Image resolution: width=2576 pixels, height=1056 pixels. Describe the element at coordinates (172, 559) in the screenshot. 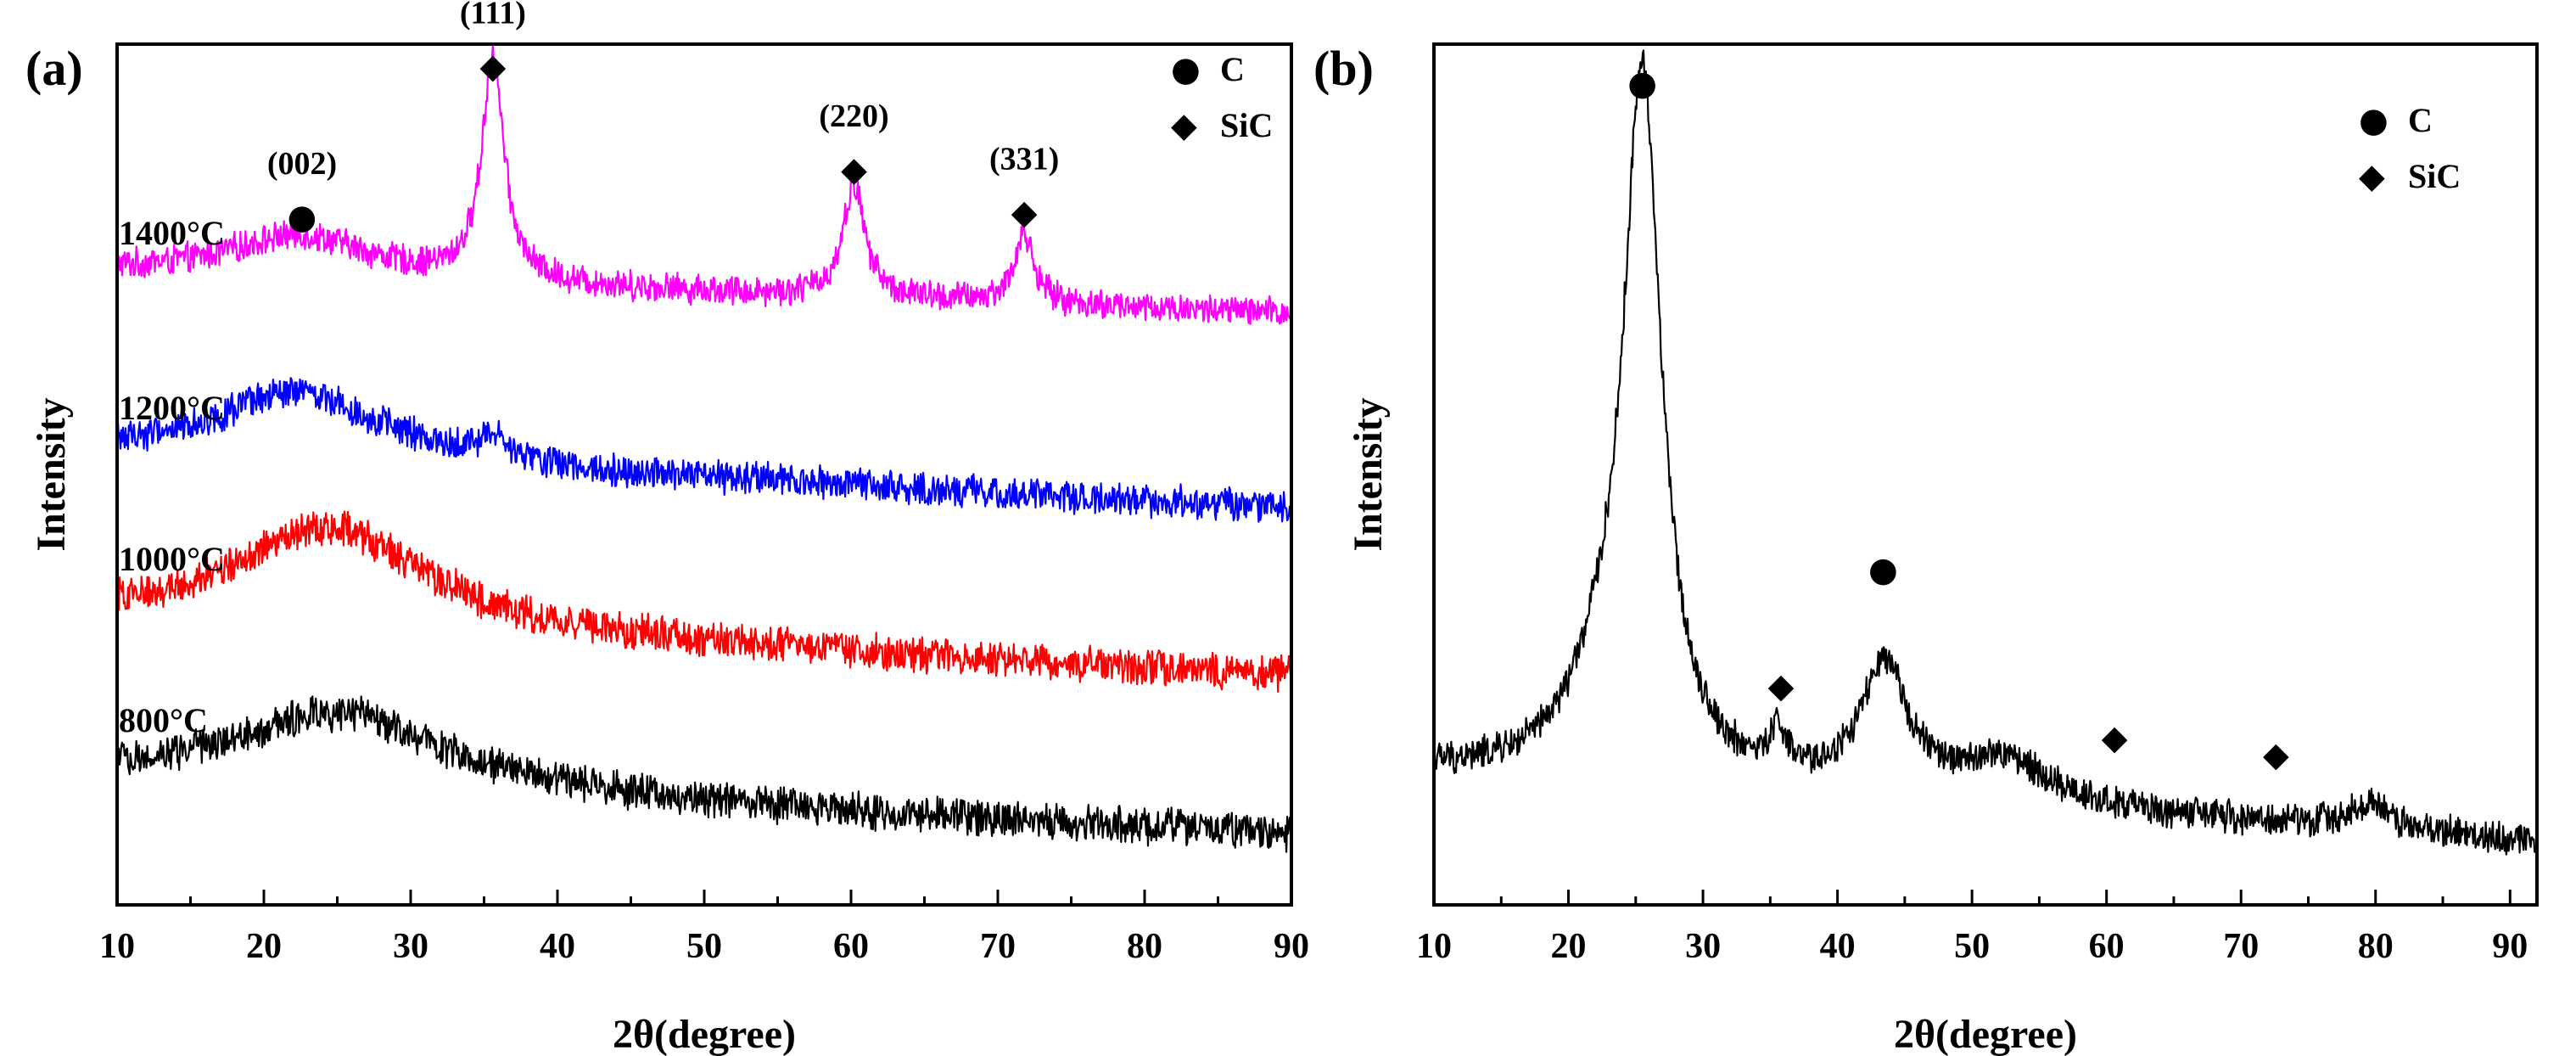

I see `series-label: 1000°C` at that location.